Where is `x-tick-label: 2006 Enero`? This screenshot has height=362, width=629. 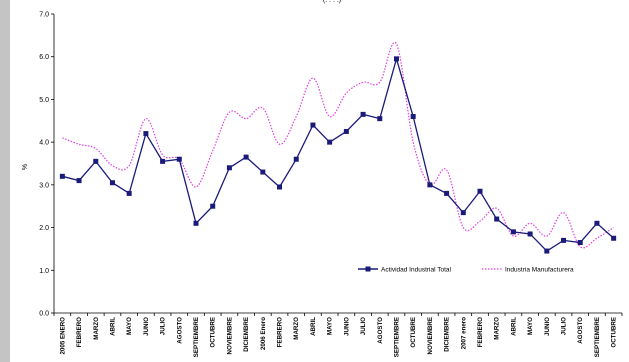
x-tick-label: 2006 Enero is located at coordinates (263, 333).